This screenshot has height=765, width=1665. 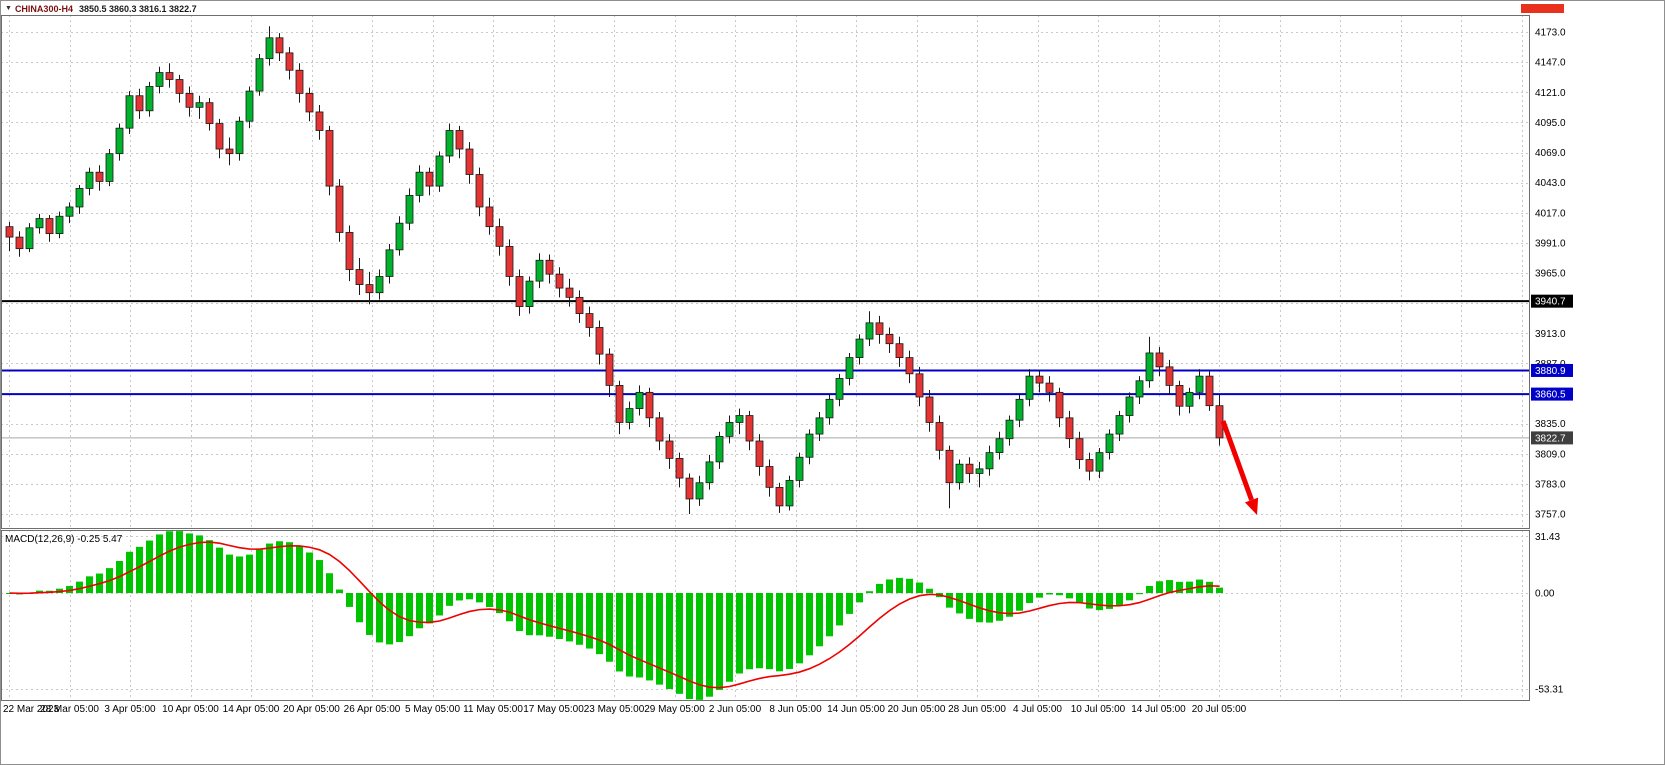 What do you see at coordinates (8, 8) in the screenshot?
I see `symbol-dropdown-icon: ▼` at bounding box center [8, 8].